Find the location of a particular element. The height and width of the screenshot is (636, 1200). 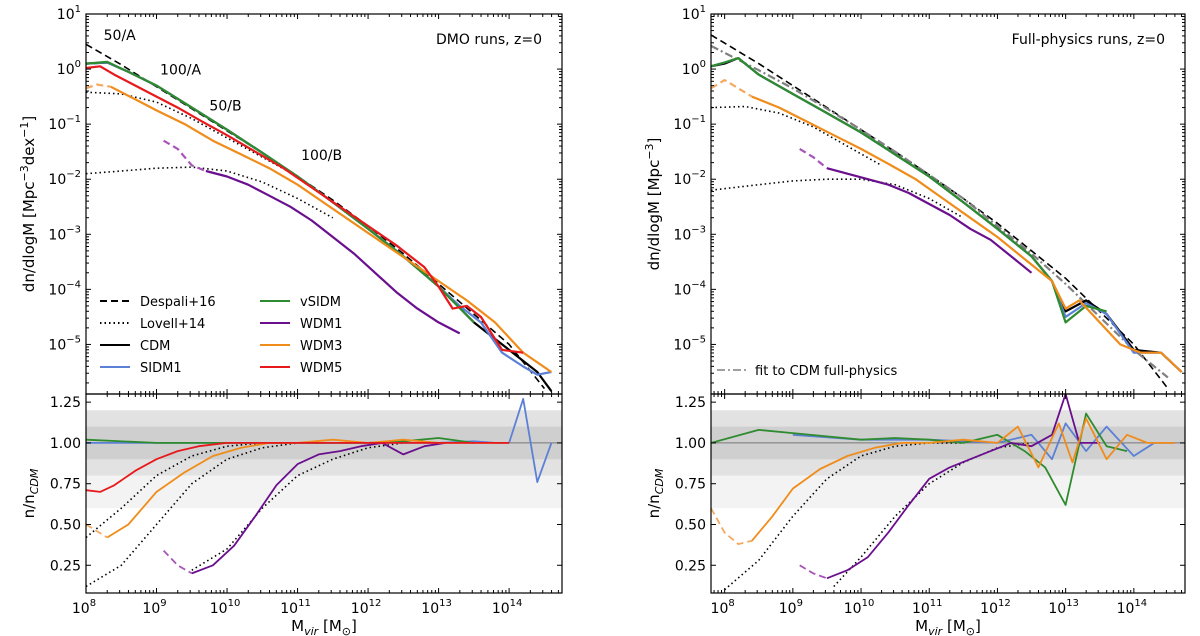

run-annotation: 100/B is located at coordinates (321, 156).